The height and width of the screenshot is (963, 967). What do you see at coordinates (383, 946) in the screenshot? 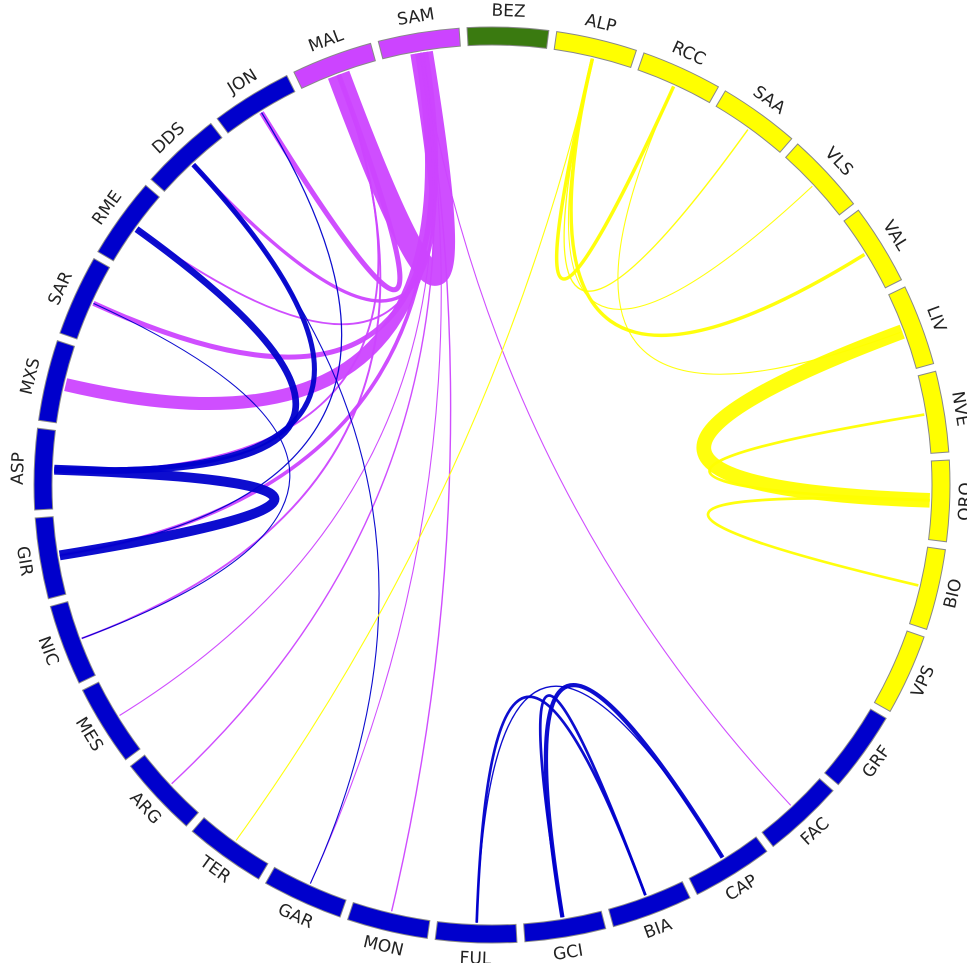
I see `node-label: MON` at bounding box center [383, 946].